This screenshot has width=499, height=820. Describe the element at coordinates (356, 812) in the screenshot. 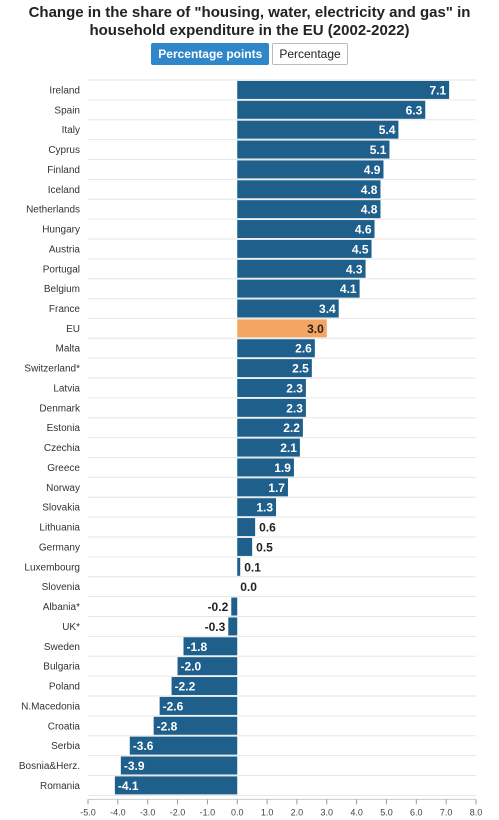

I see `x-tick-label: 4.0` at that location.